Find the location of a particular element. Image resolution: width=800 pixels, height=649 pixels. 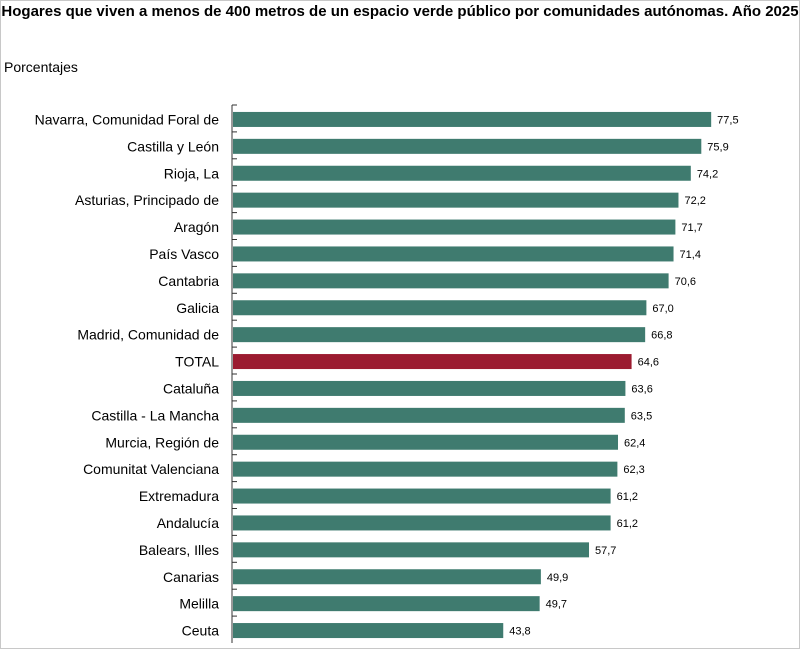

value-label: 43,8 is located at coordinates (519, 632).